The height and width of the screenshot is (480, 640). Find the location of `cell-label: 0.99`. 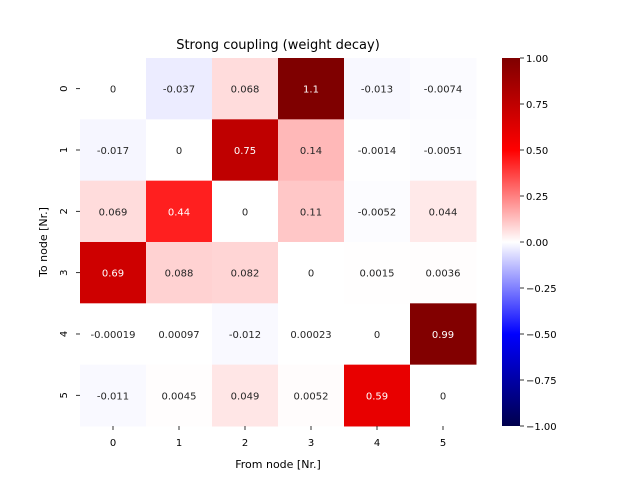

cell-label: 0.99 is located at coordinates (443, 335).